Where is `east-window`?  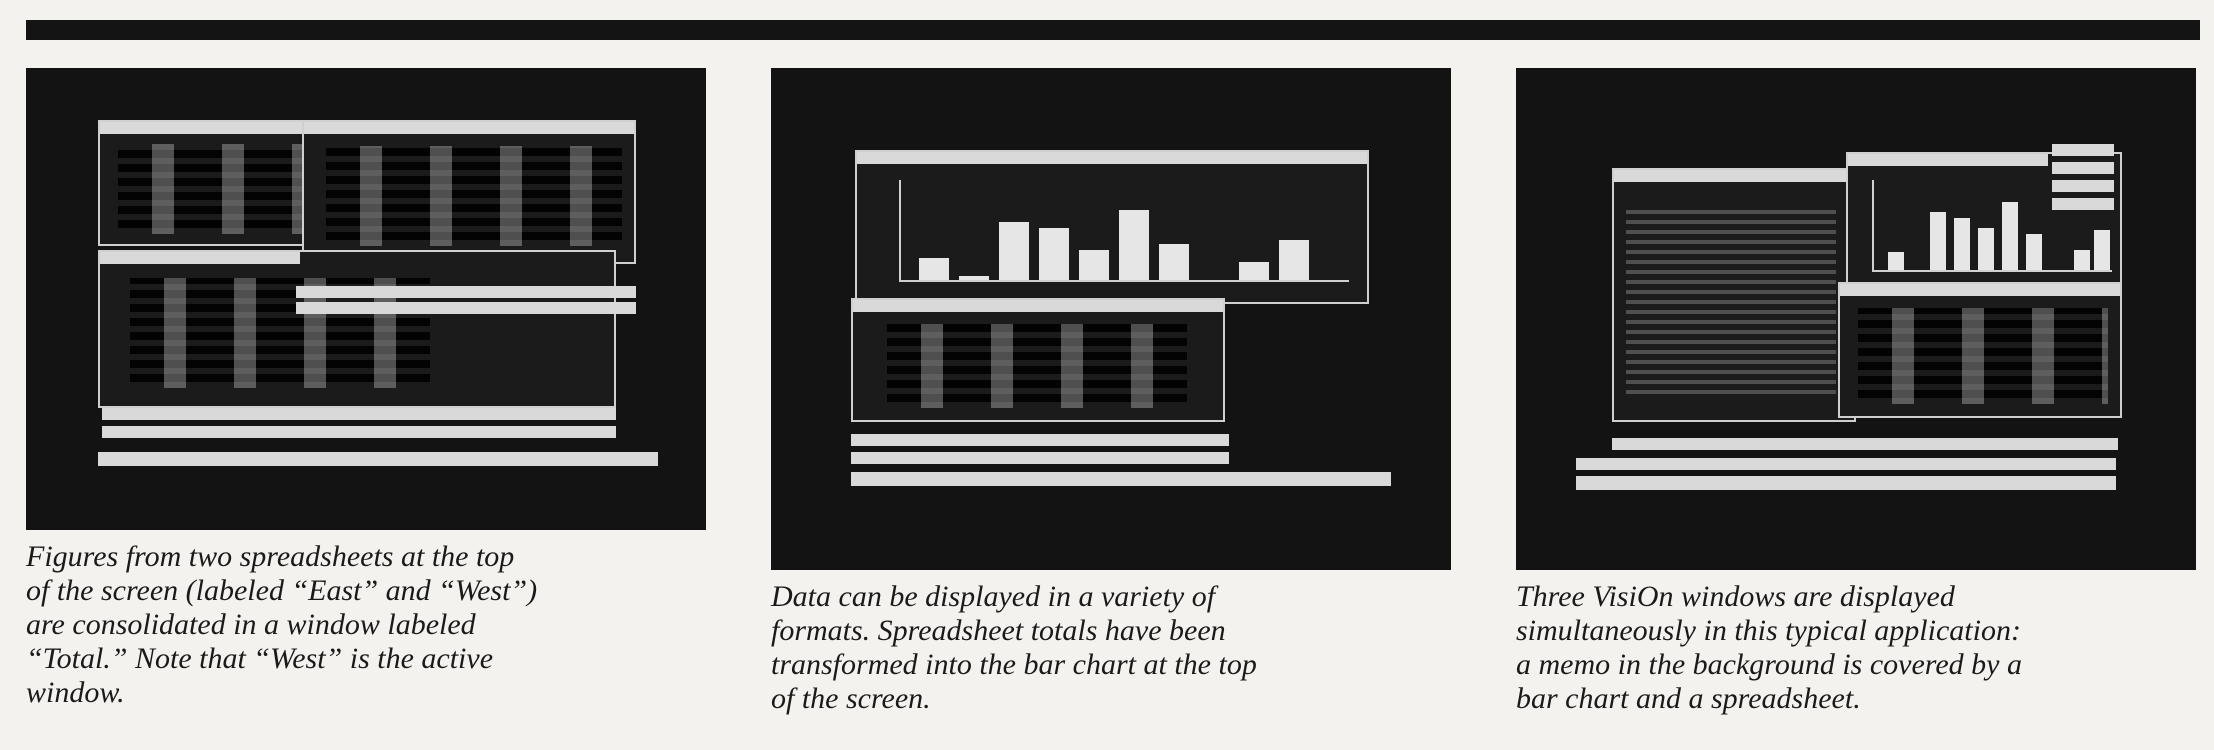
east-window is located at coordinates (214, 183).